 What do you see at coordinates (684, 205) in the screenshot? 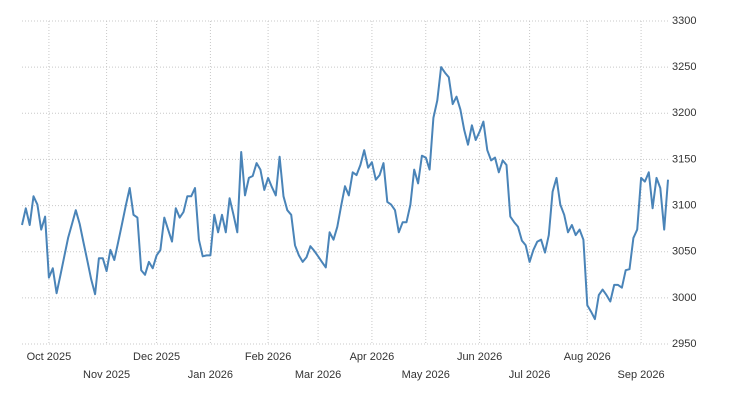
I see `y-tick-label: 3100` at bounding box center [684, 205].